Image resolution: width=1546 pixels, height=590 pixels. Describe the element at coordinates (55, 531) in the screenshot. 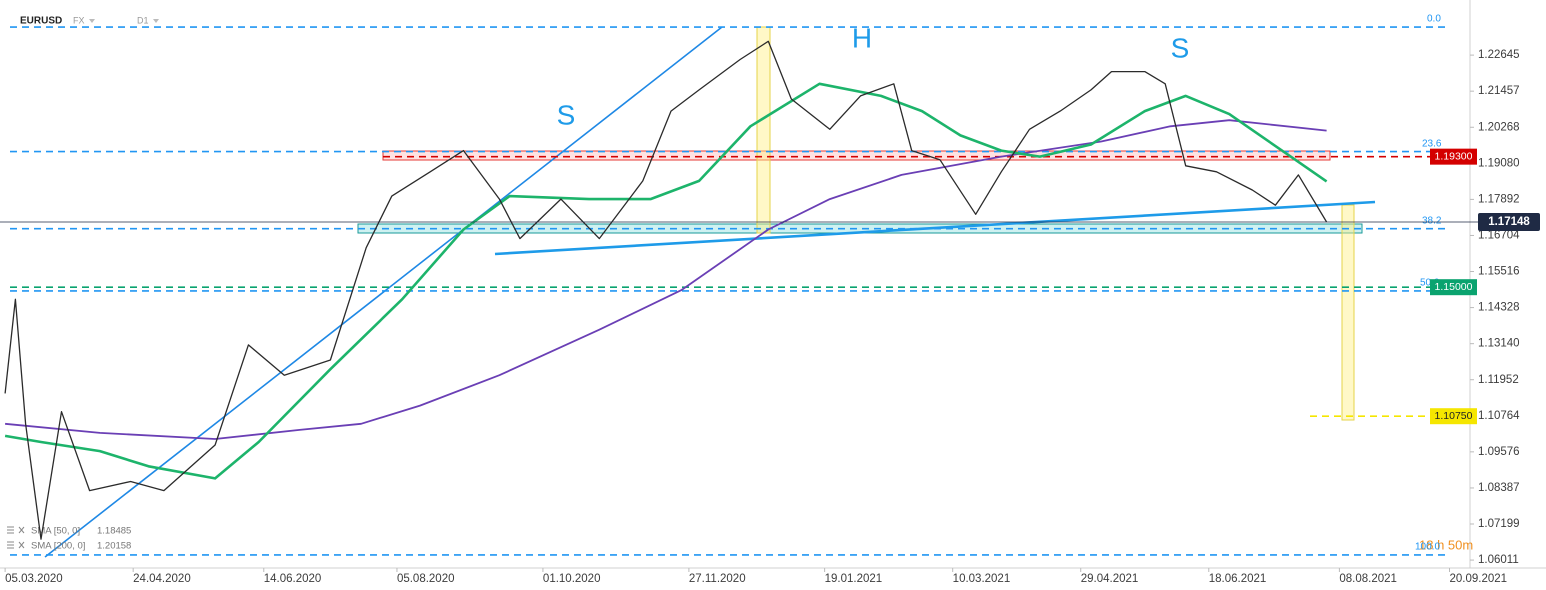

I see `legend-label: SMA [50, 0]` at that location.